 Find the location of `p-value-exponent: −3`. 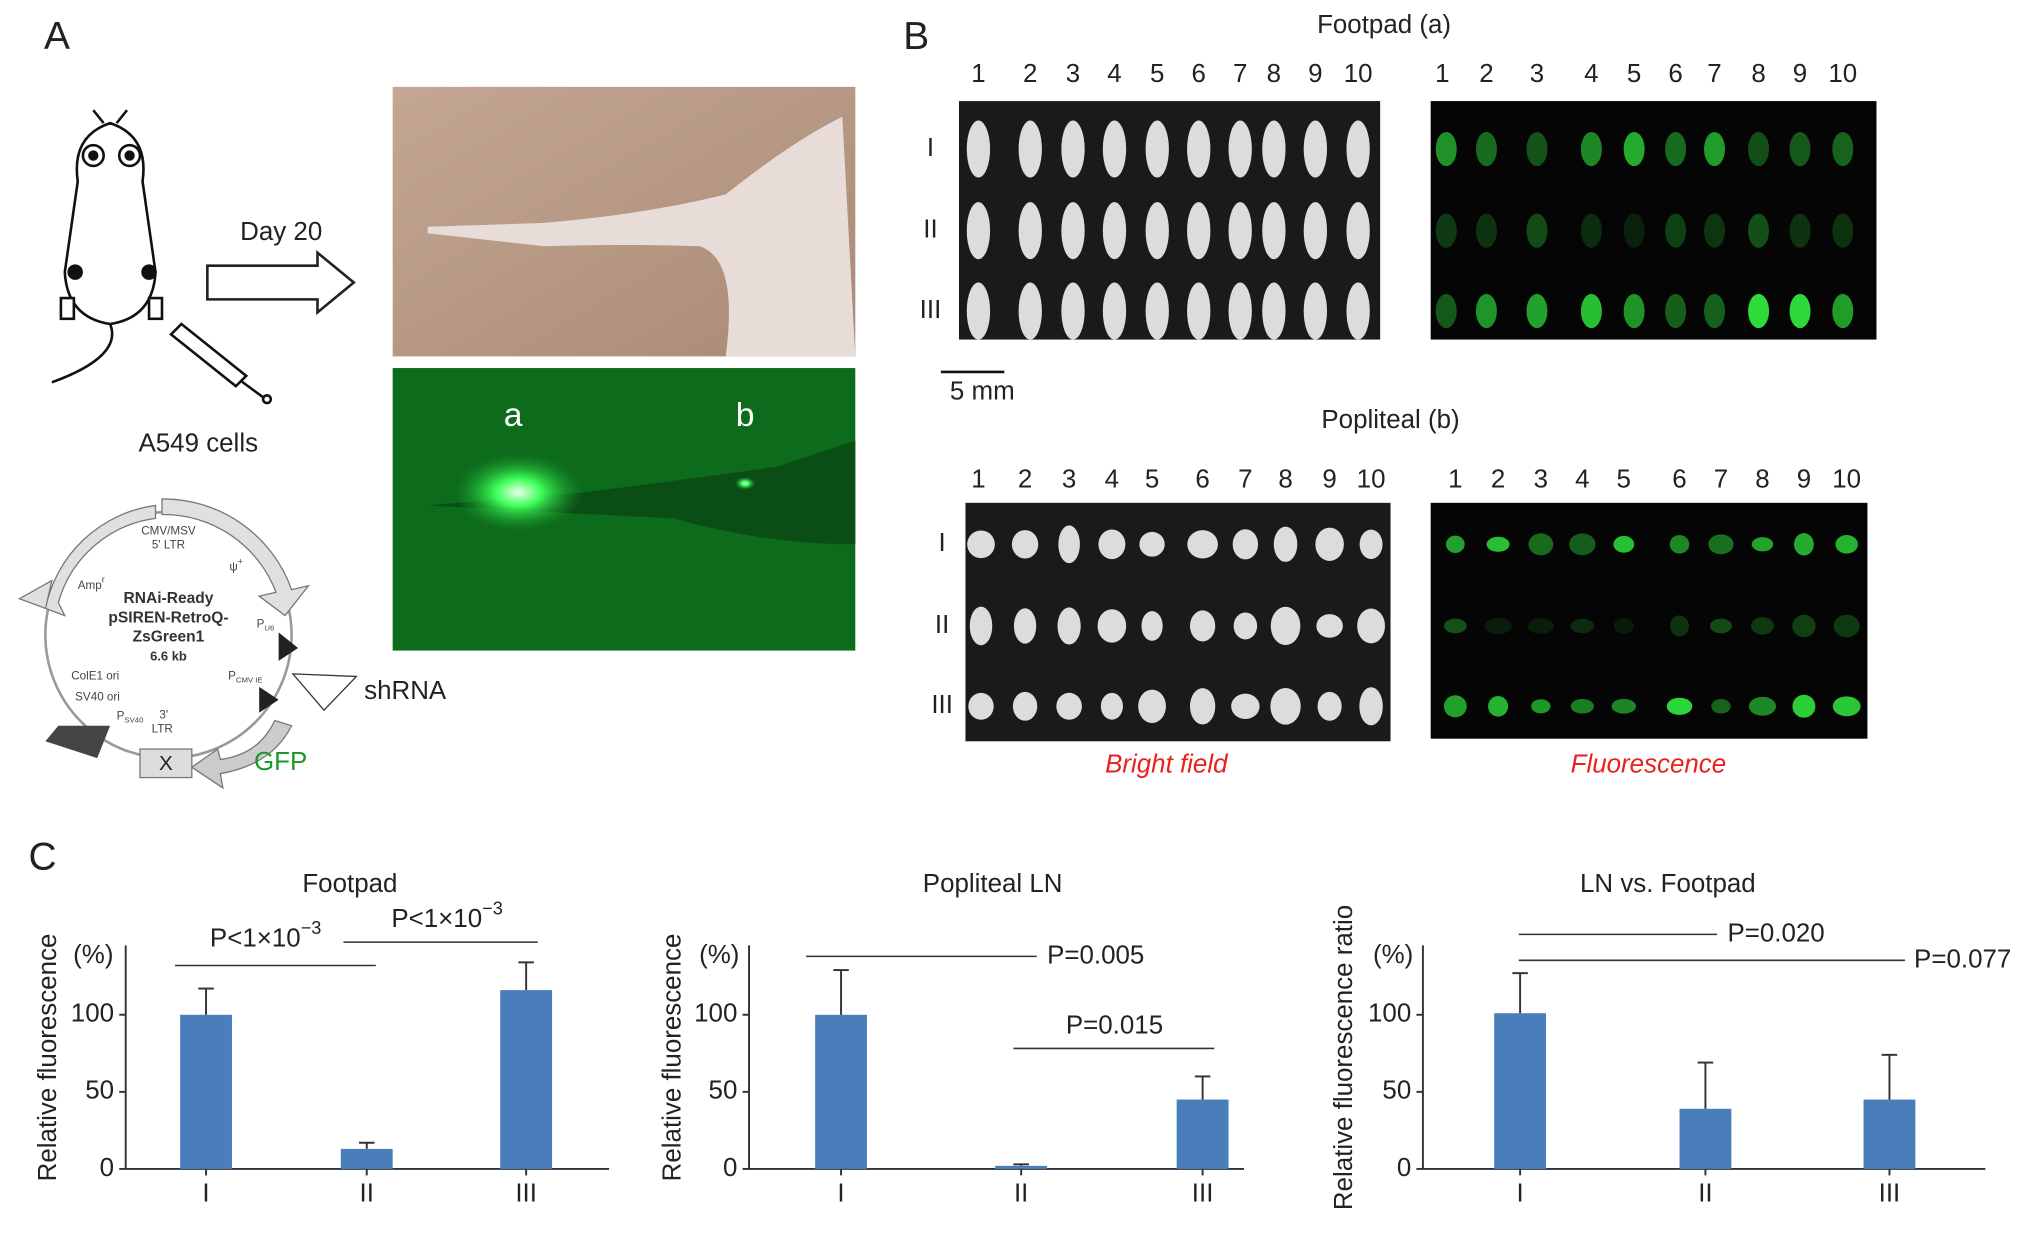

p-value-exponent: −3 is located at coordinates (492, 909).